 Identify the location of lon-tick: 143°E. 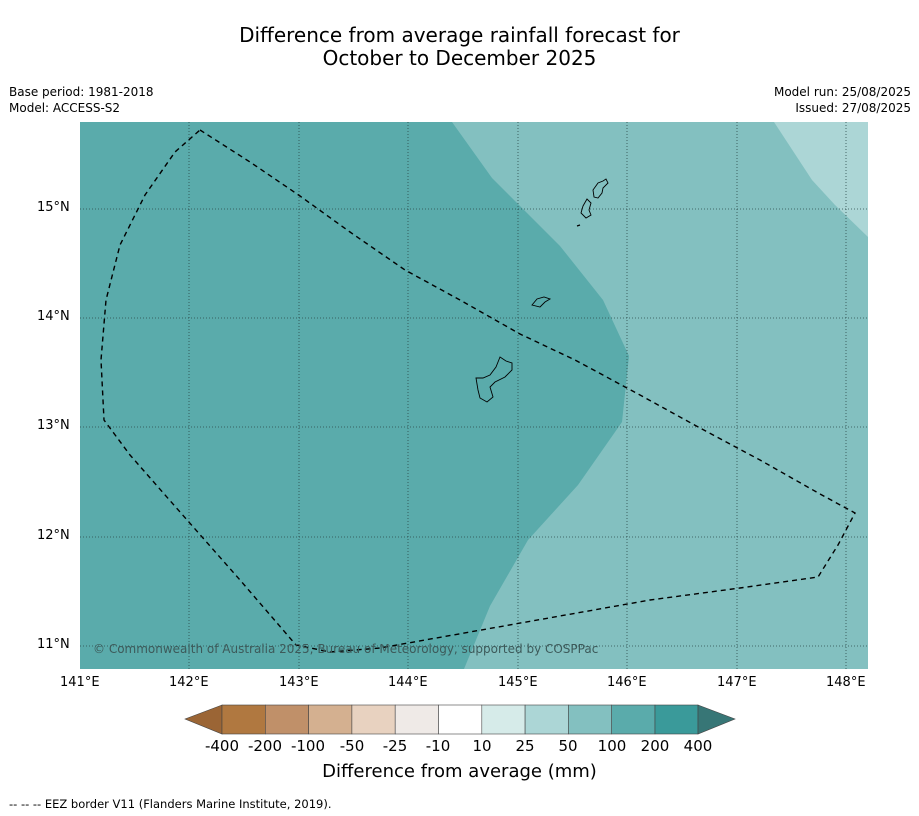
(299, 682).